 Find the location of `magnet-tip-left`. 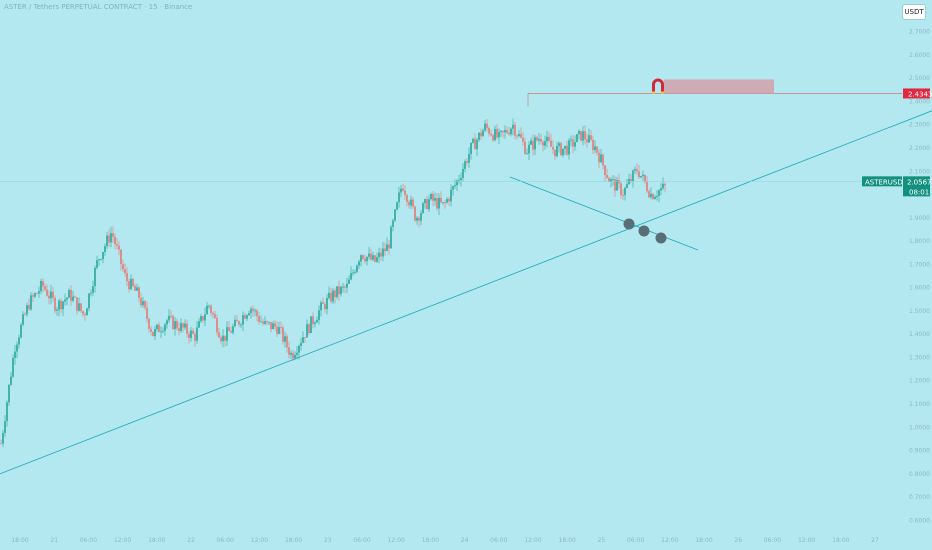

magnet-tip-left is located at coordinates (653, 92).